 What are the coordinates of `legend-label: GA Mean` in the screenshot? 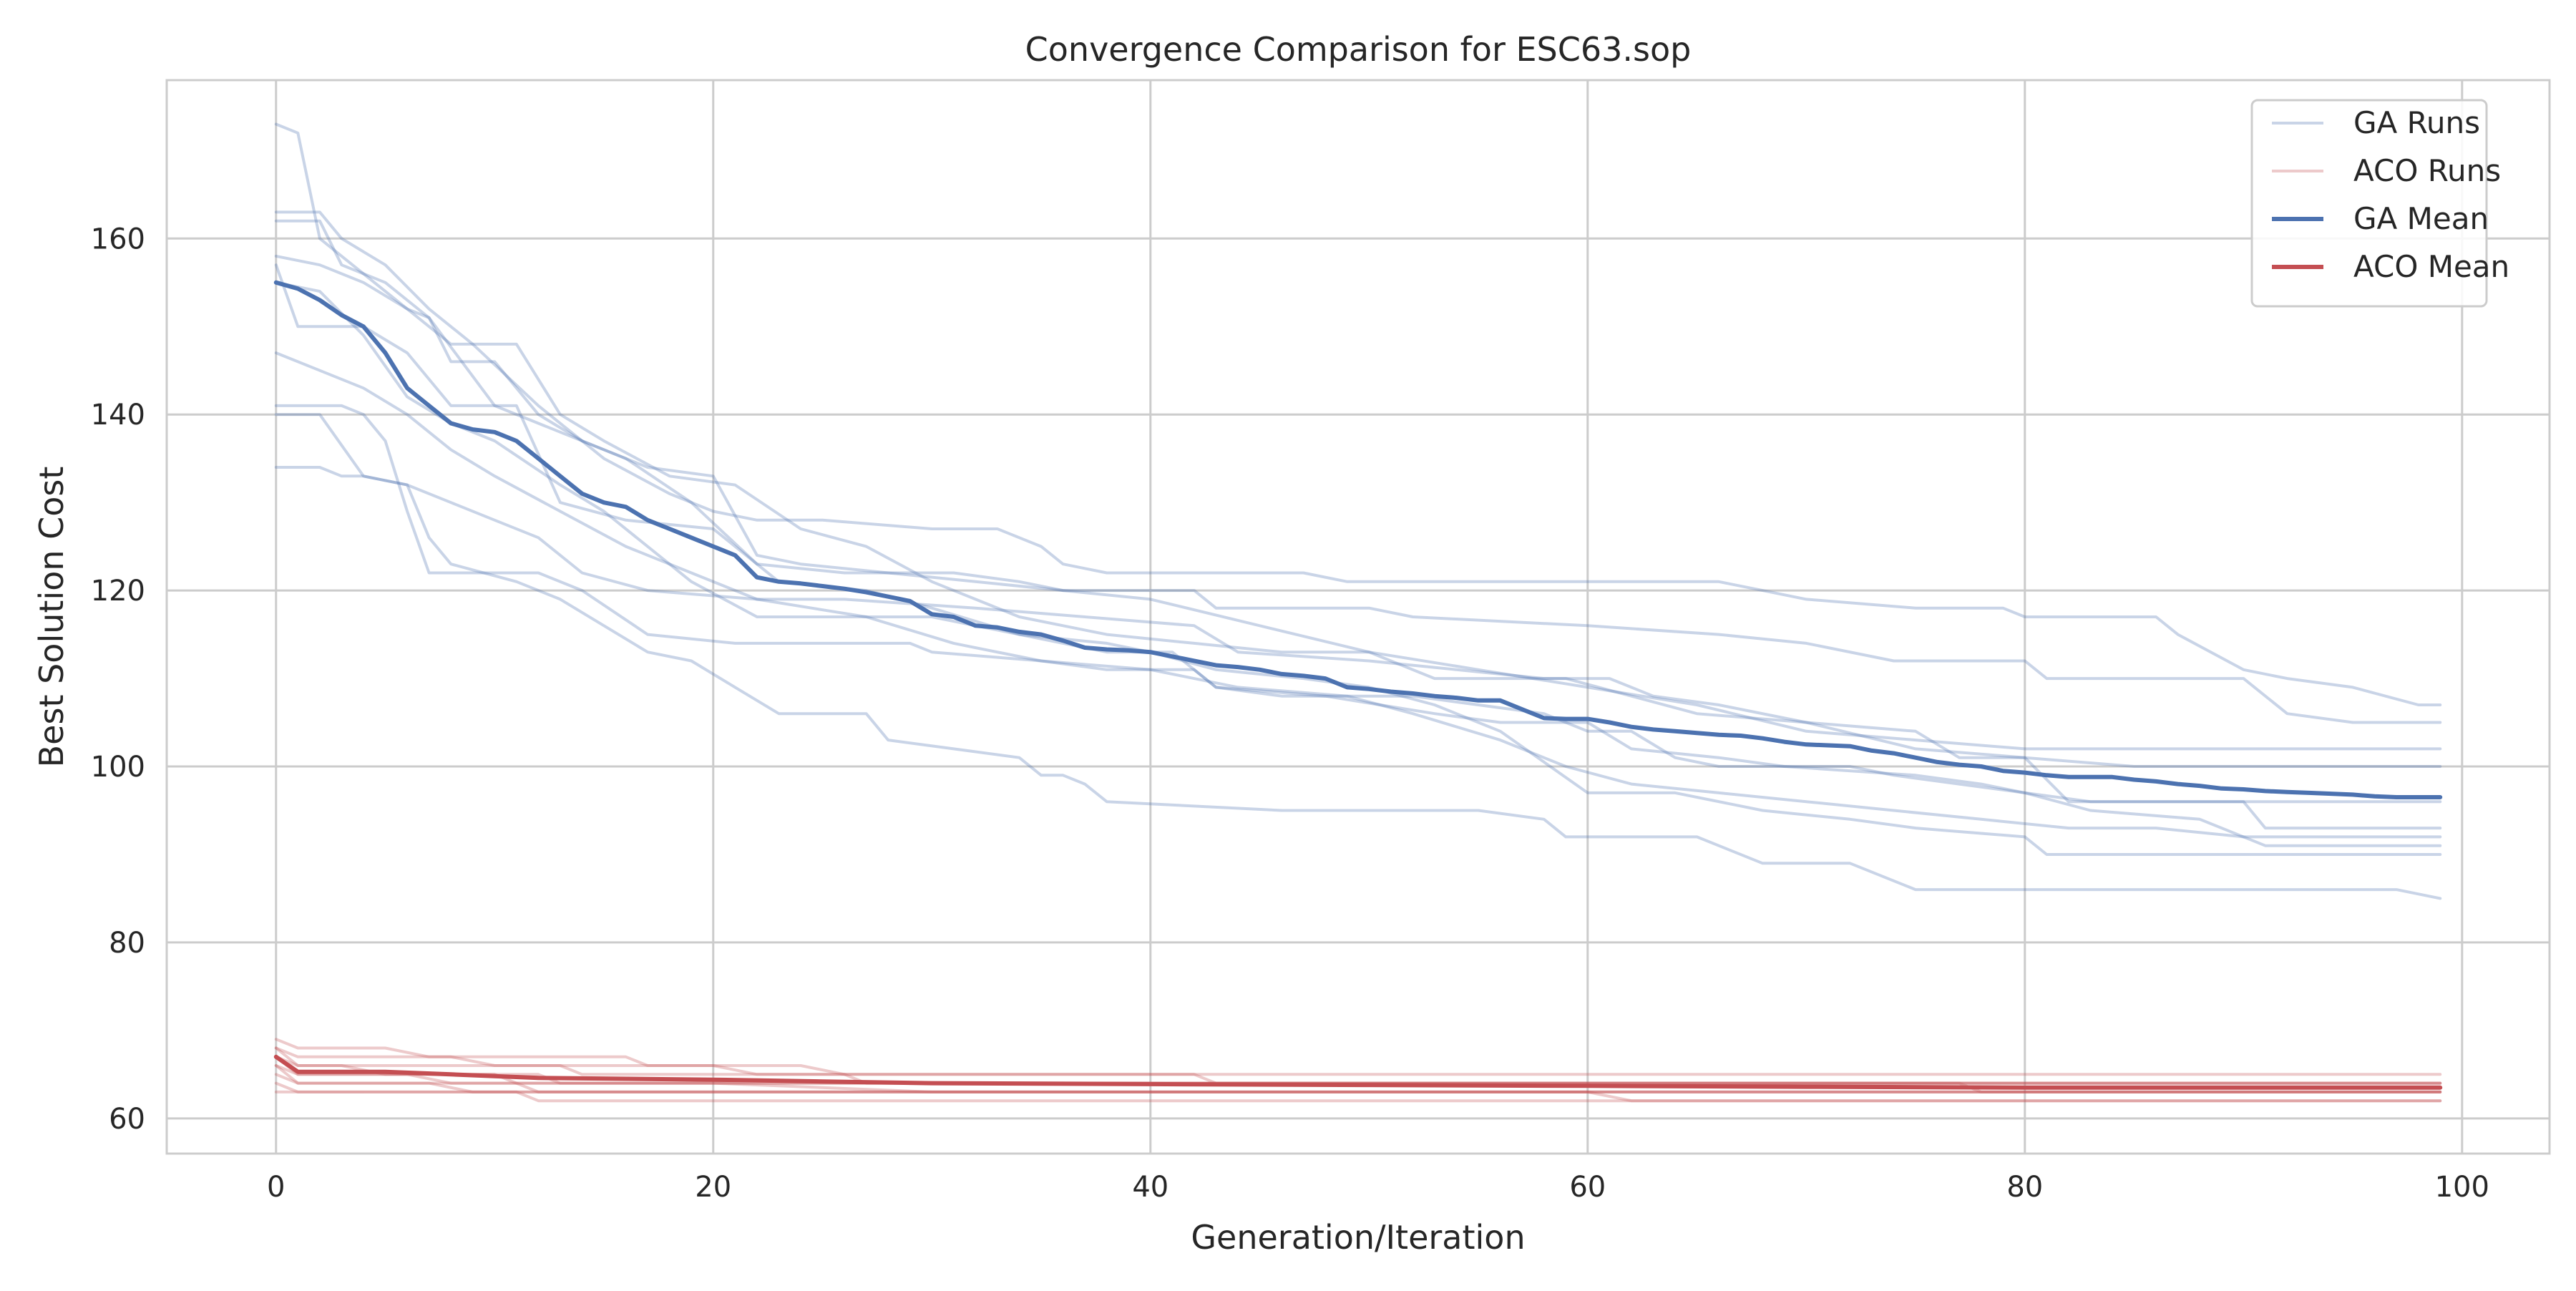 It's located at (2421, 218).